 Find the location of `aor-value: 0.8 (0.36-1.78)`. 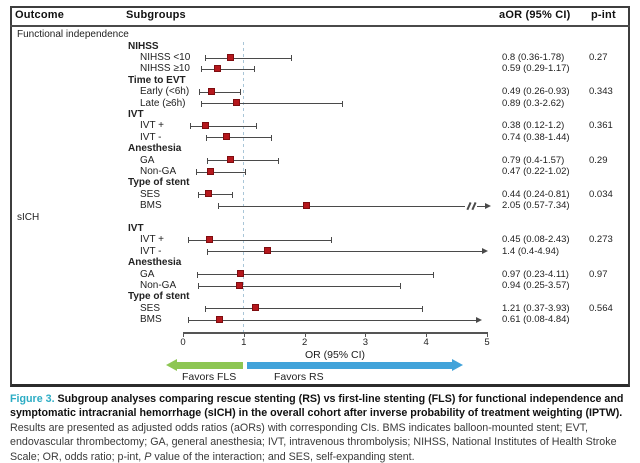

aor-value: 0.8 (0.36-1.78) is located at coordinates (533, 57).